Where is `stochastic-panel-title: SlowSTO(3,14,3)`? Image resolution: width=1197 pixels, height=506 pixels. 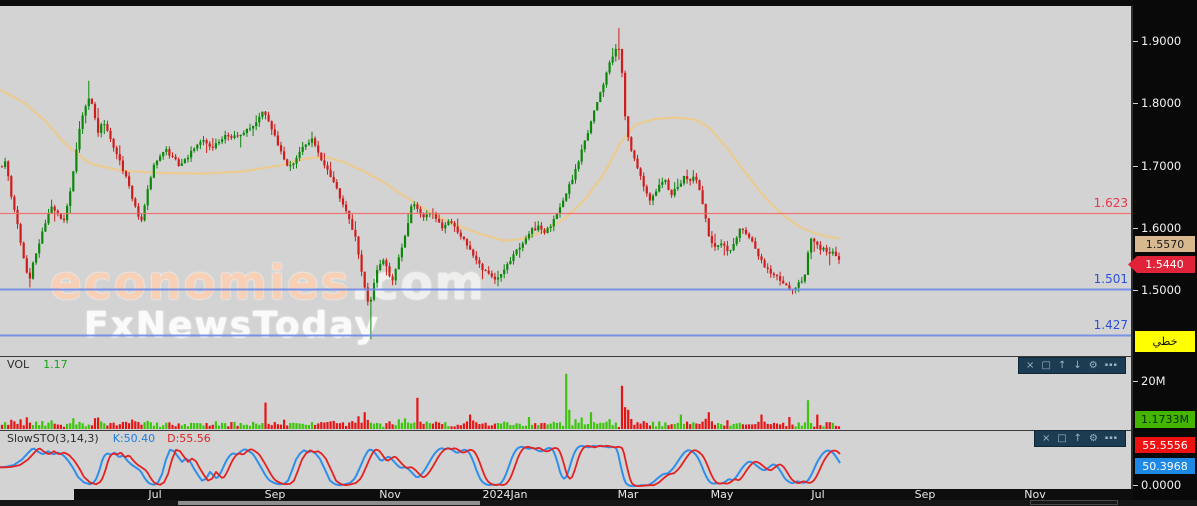
stochastic-panel-title: SlowSTO(3,14,3) is located at coordinates (53, 438).